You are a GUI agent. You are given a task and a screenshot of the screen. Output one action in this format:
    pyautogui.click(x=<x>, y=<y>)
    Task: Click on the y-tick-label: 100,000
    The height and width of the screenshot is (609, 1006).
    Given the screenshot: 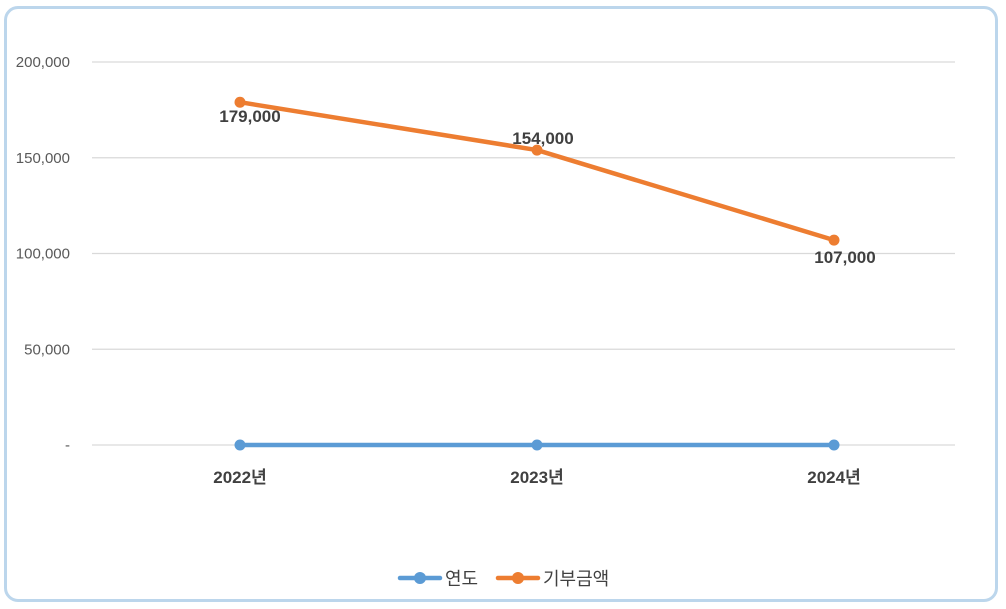 What is the action you would take?
    pyautogui.click(x=43, y=254)
    